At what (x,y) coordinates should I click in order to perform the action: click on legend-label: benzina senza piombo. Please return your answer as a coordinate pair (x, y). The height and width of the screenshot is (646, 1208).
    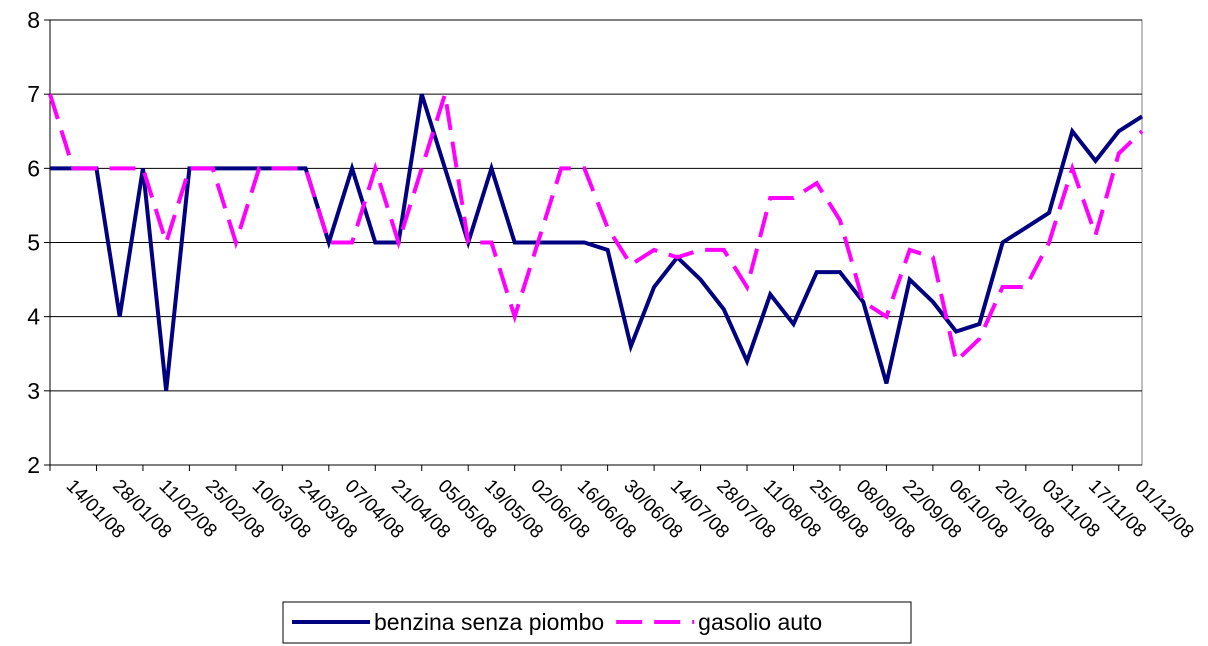
    Looking at the image, I should click on (489, 622).